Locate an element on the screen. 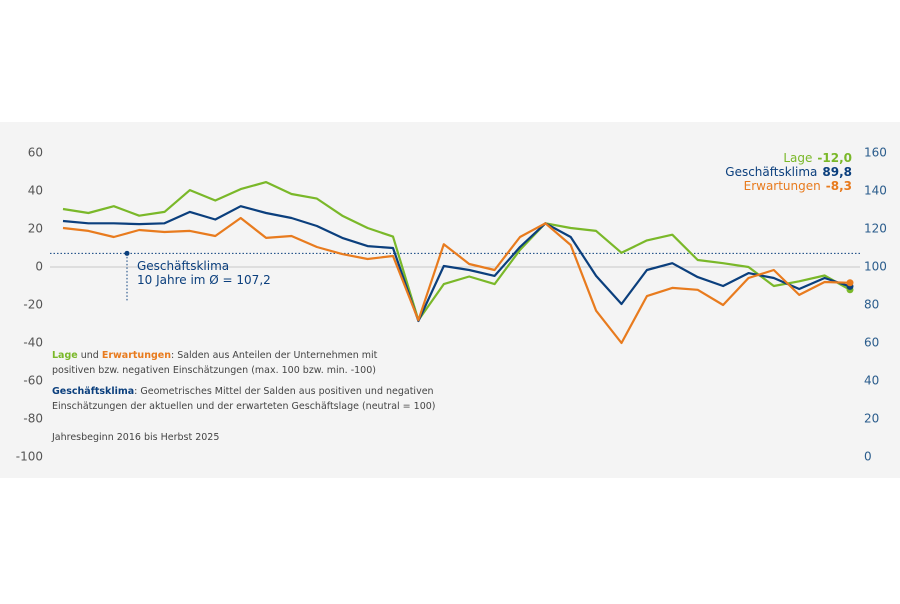  y2-tick-label: 20 is located at coordinates (871, 419).